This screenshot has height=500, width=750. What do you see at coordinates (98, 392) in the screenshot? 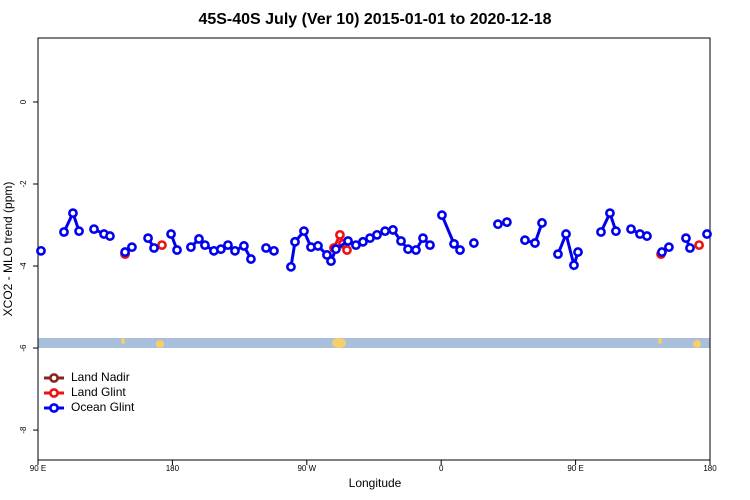
I see `legend-label: Land Glint` at bounding box center [98, 392].